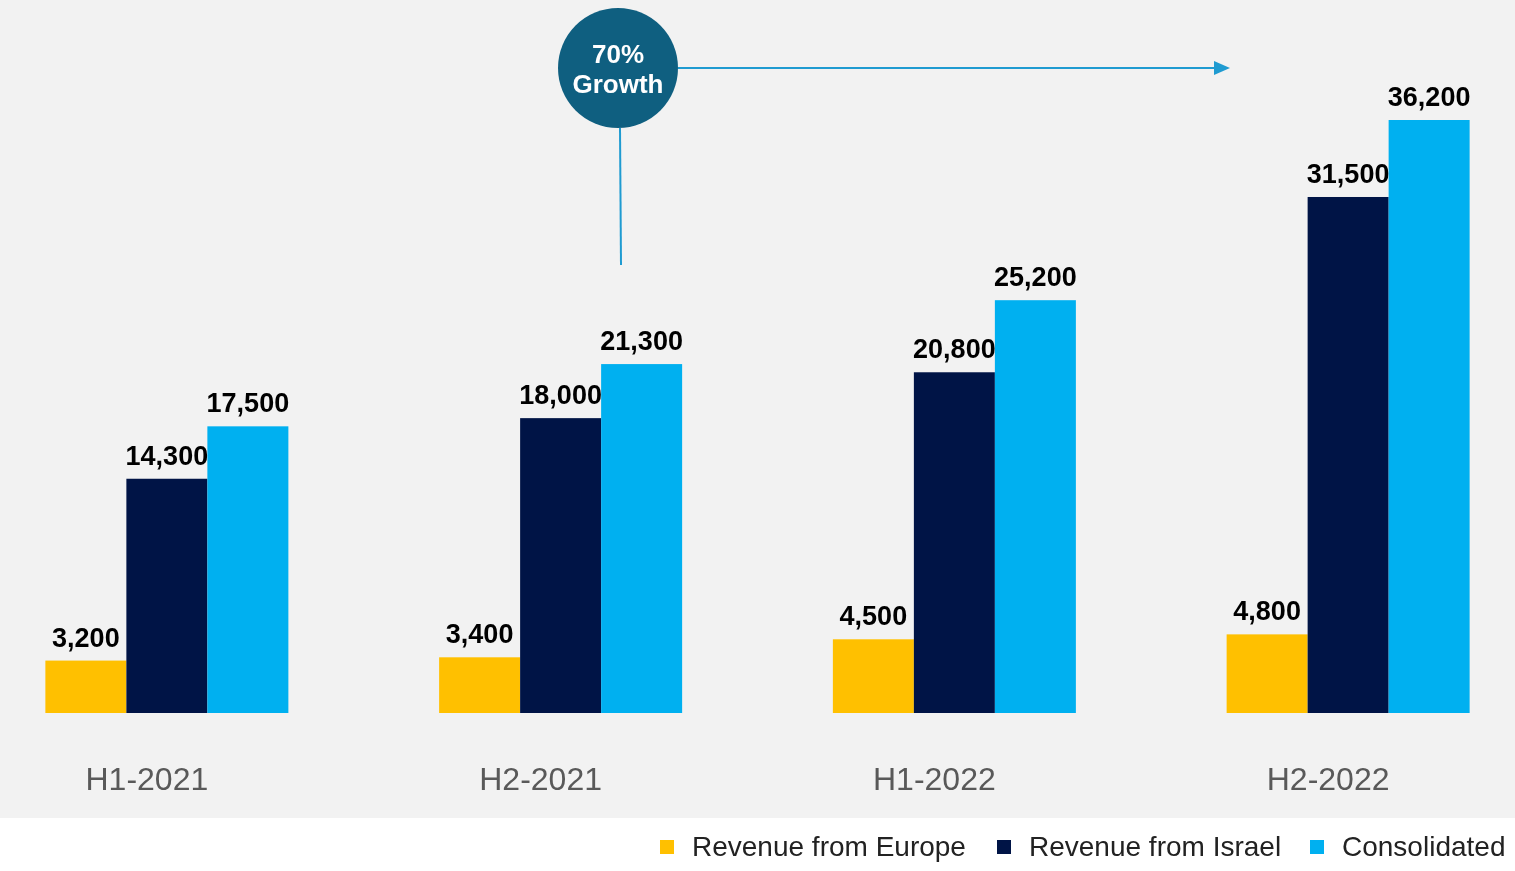 The height and width of the screenshot is (871, 1515). What do you see at coordinates (1348, 173) in the screenshot?
I see `data-label: 31,500` at bounding box center [1348, 173].